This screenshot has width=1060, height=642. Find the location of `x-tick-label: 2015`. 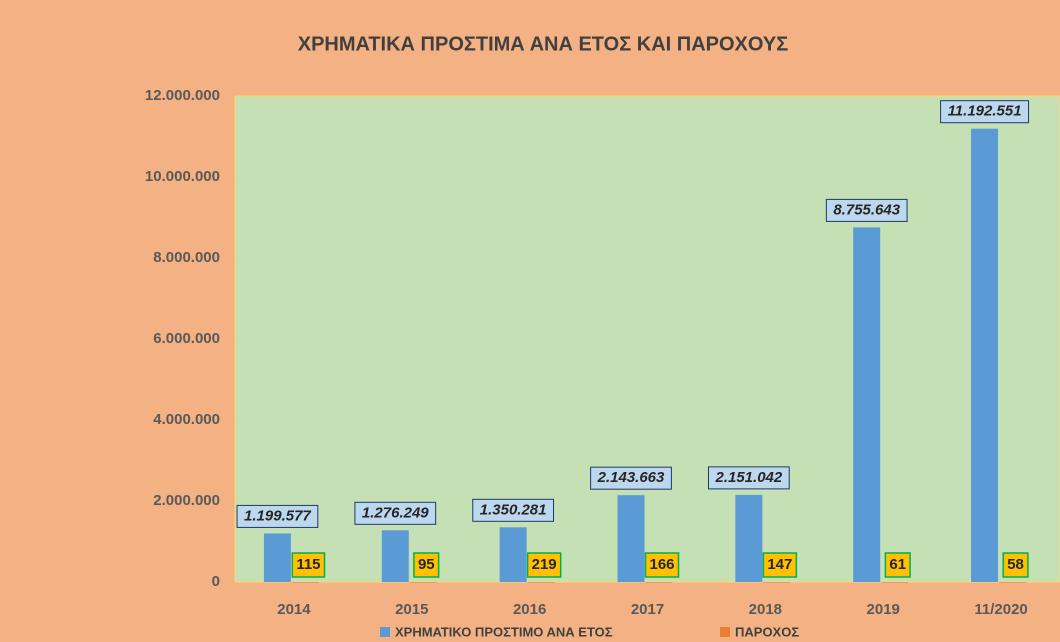

x-tick-label: 2015 is located at coordinates (411, 609).